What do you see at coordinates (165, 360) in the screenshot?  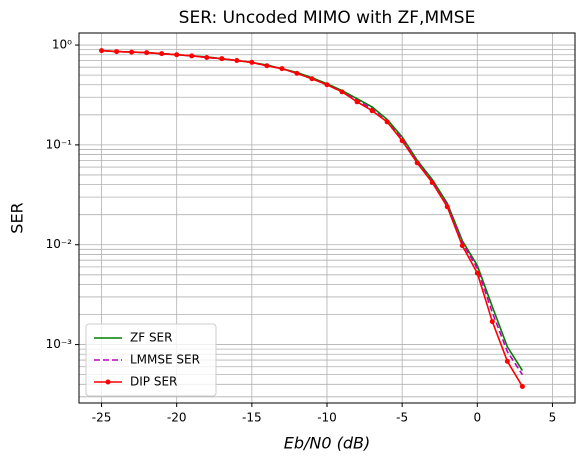 I see `legend-label: LMMSE SER` at bounding box center [165, 360].